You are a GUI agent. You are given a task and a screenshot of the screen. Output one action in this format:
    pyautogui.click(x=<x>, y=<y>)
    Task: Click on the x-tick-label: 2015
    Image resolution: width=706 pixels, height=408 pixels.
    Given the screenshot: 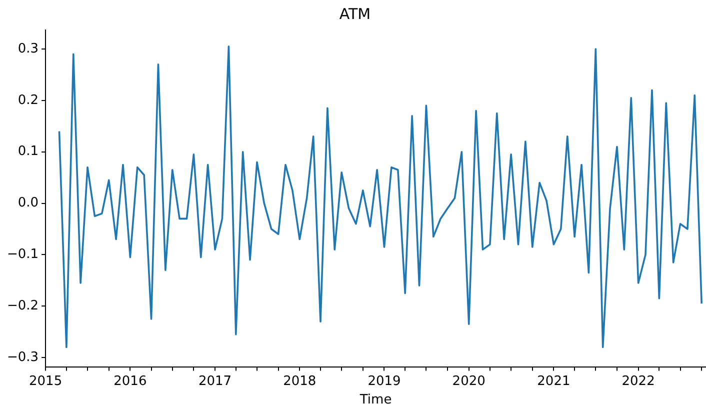 What is the action you would take?
    pyautogui.click(x=45, y=381)
    